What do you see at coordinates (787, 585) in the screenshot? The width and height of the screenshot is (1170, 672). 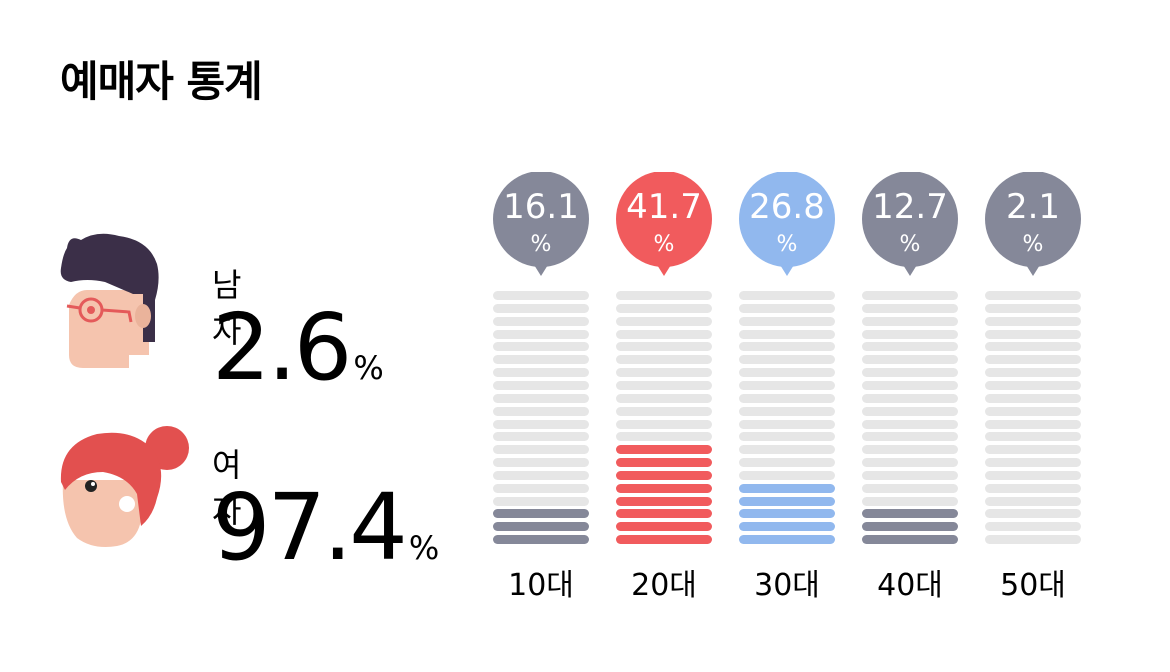 I see `age-label: 30대` at bounding box center [787, 585].